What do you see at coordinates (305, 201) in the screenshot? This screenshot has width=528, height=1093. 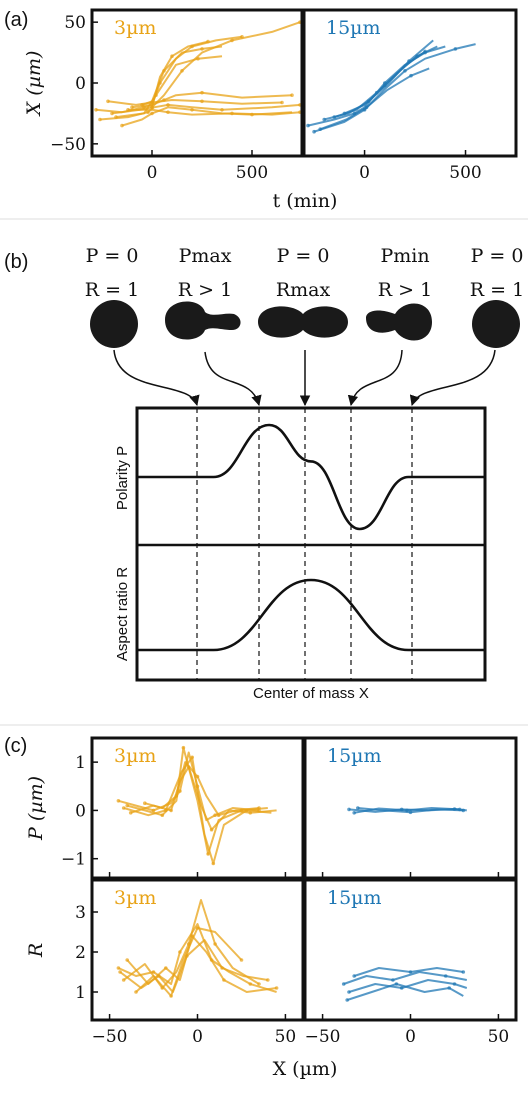 I see `x-axis-label: t (min)` at bounding box center [305, 201].